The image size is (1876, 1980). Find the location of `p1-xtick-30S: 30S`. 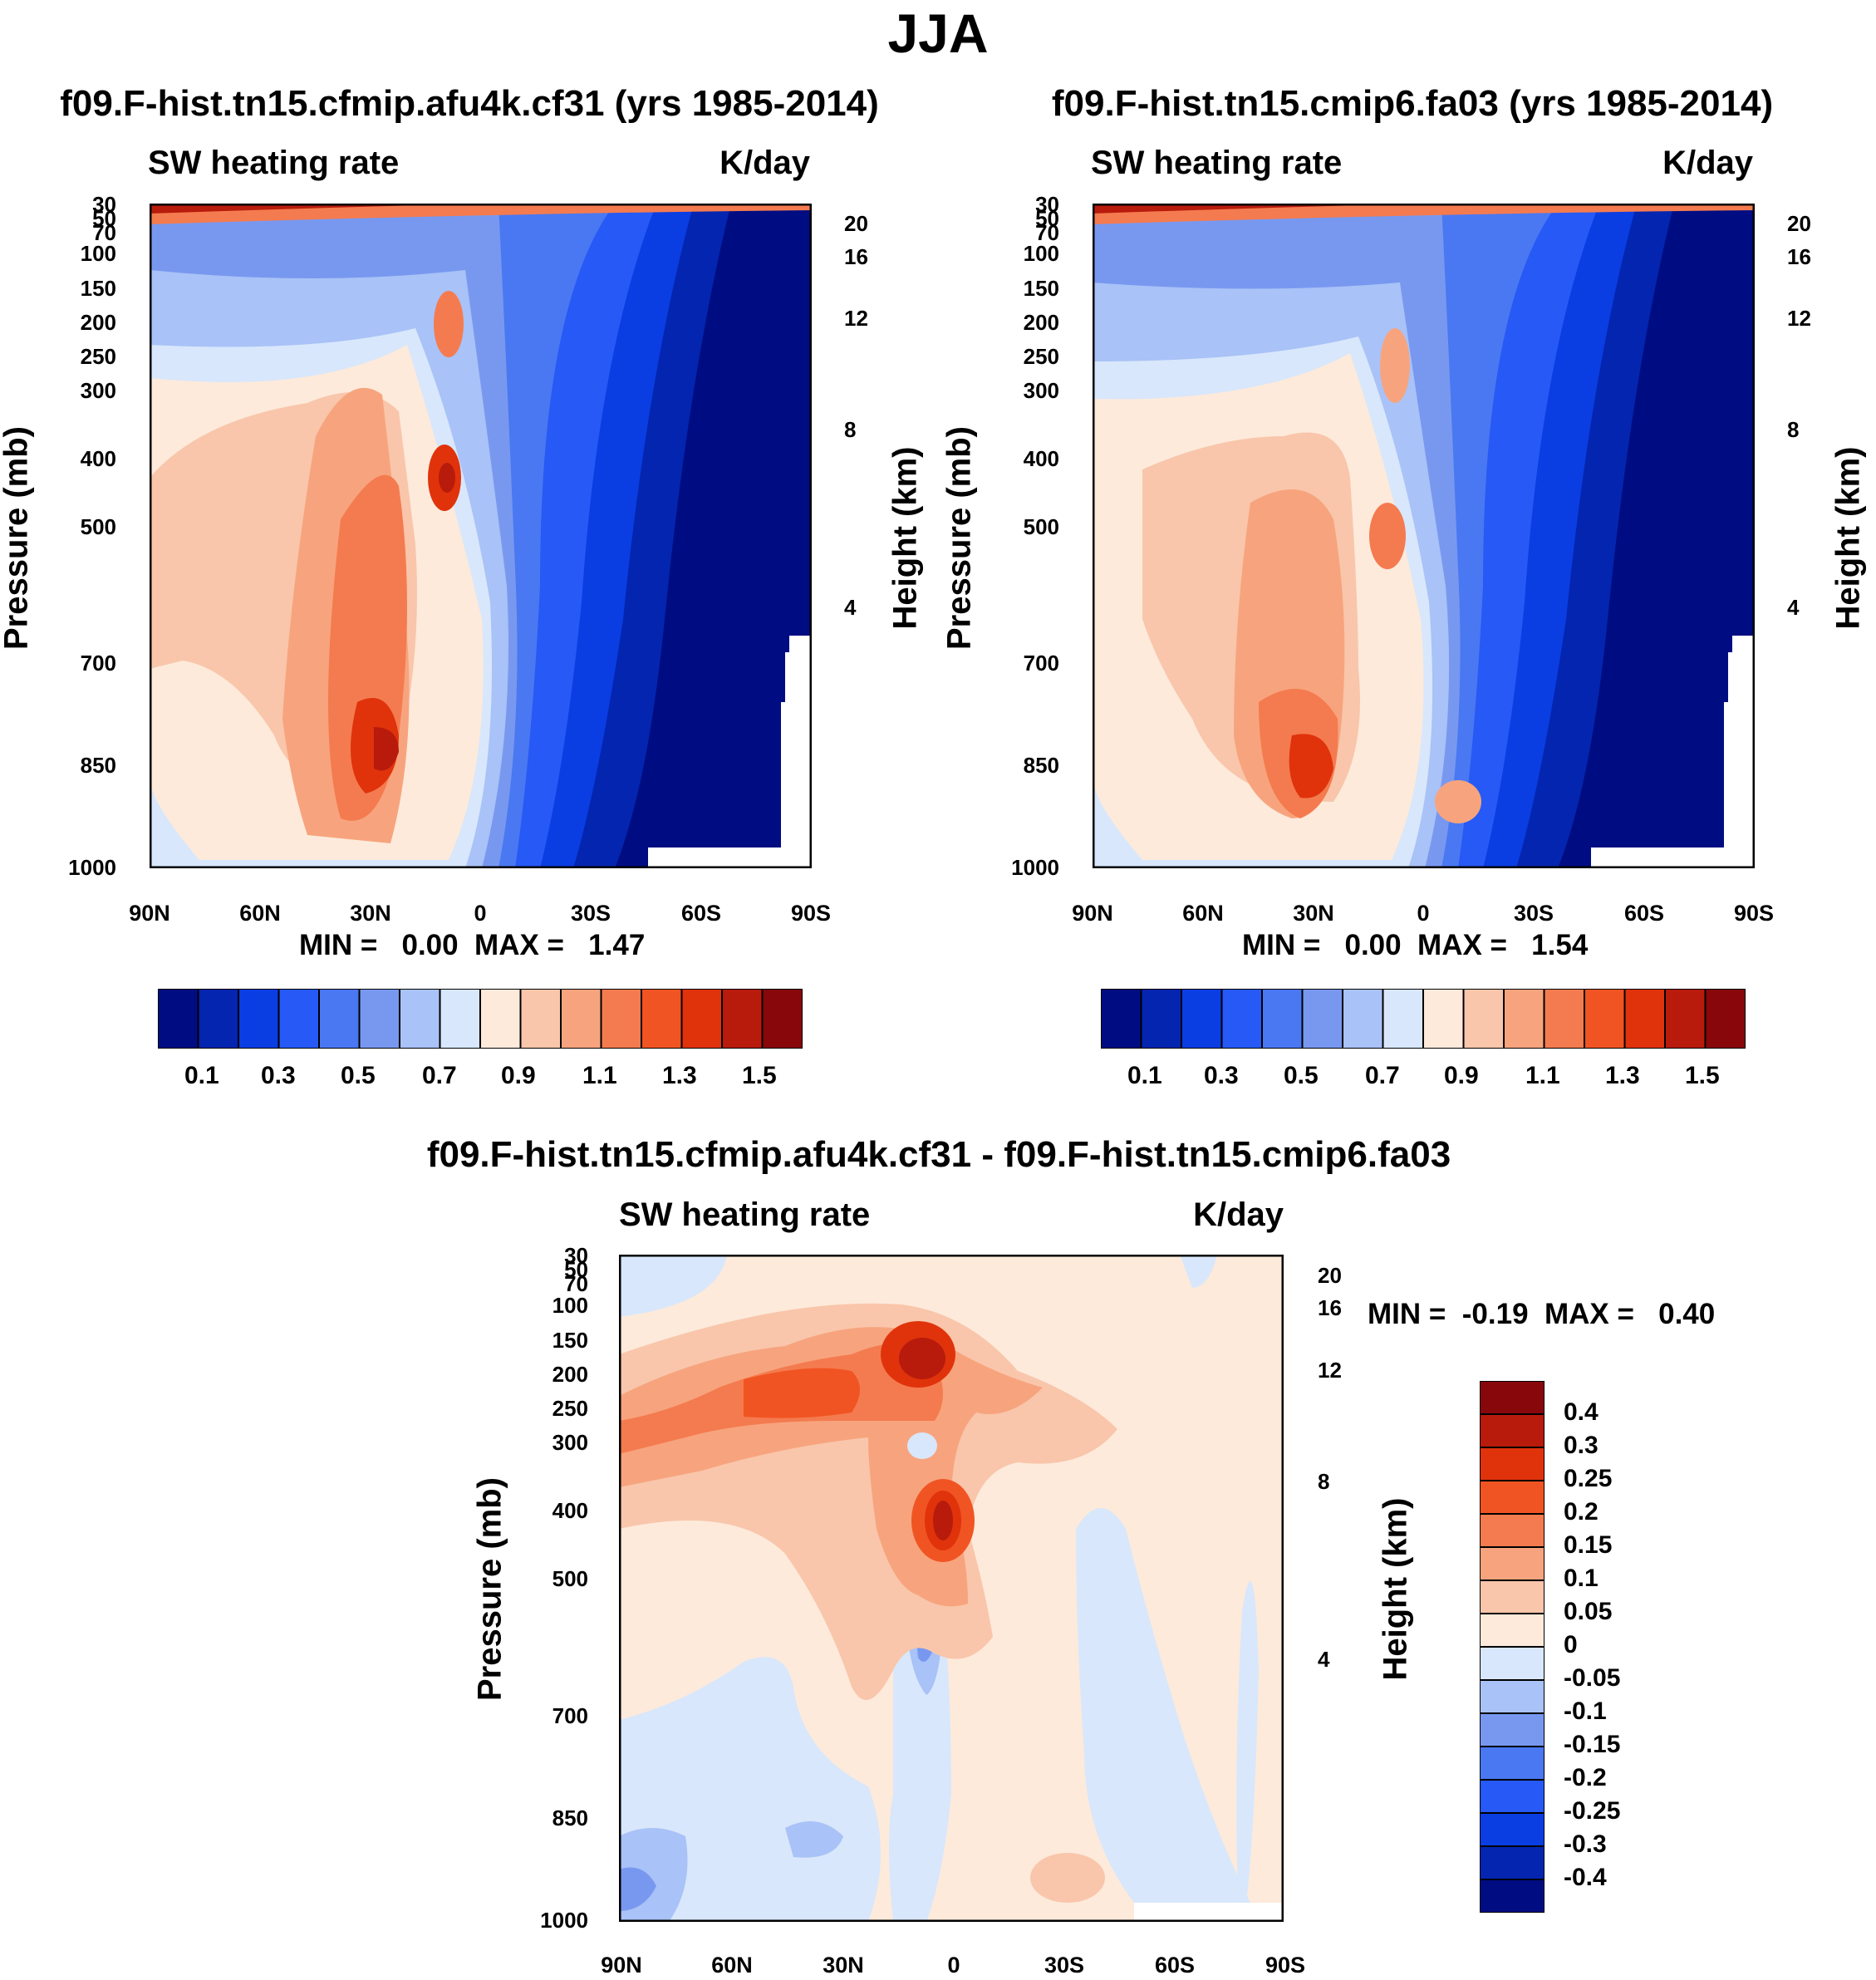

p1-xtick-30S: 30S is located at coordinates (591, 913).